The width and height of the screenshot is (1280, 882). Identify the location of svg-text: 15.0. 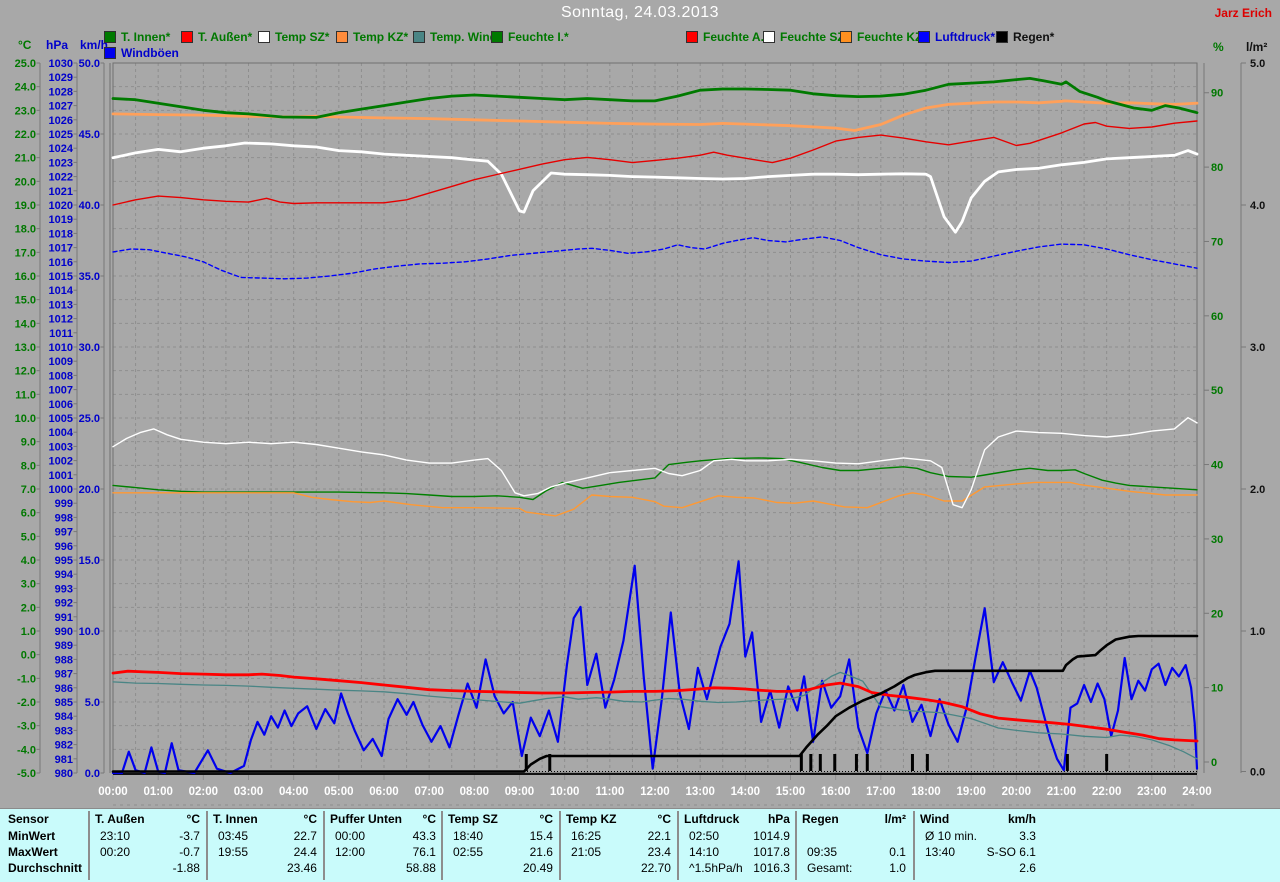
(25, 301).